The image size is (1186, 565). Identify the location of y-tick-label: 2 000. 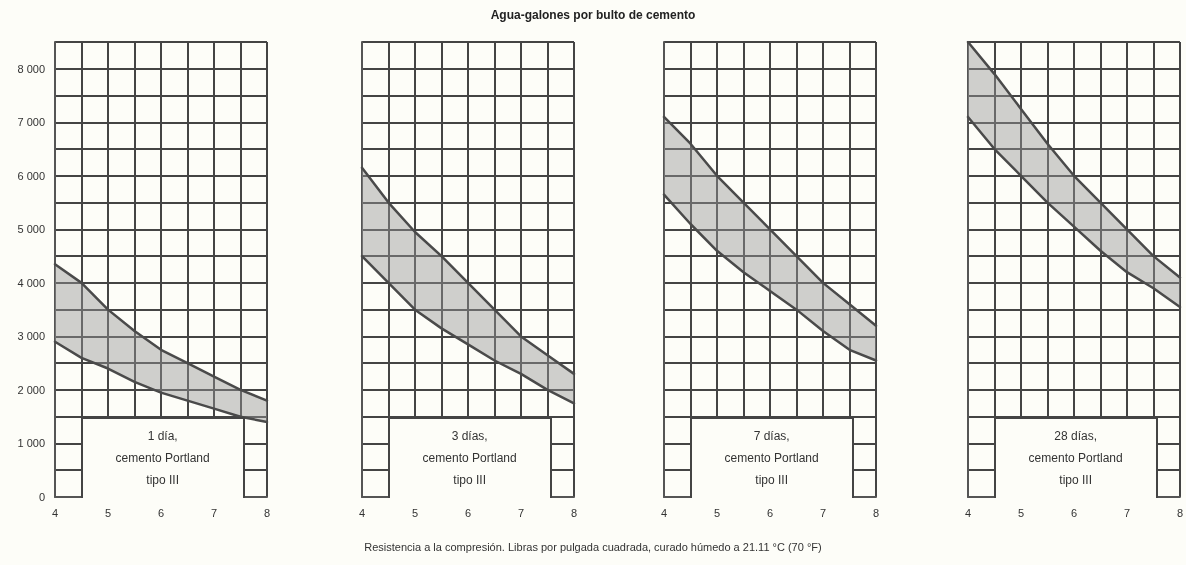
(31, 389).